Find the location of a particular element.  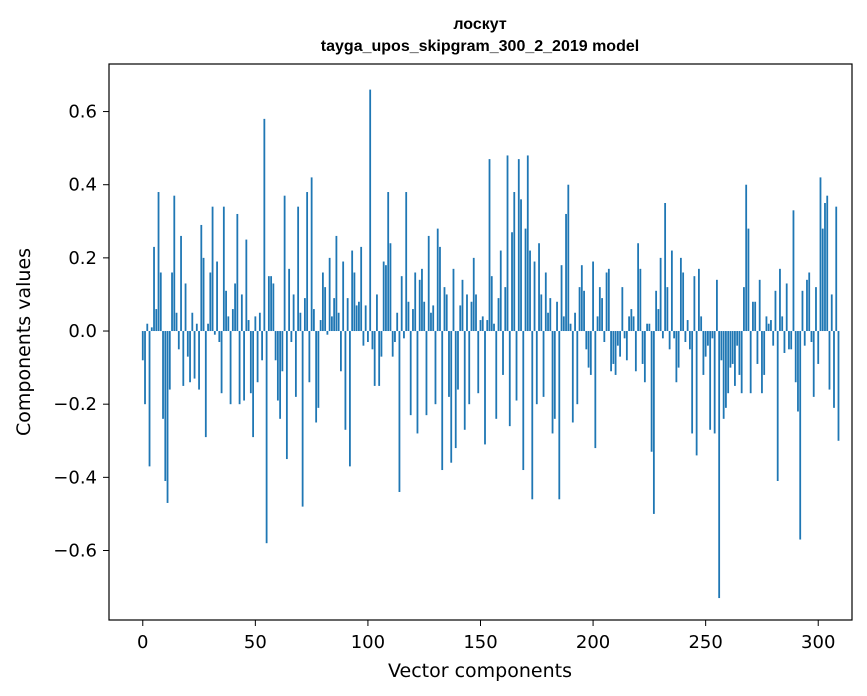

chart-subtitle: tayga_upos_skipgram_300_2_2019 model is located at coordinates (480, 46).